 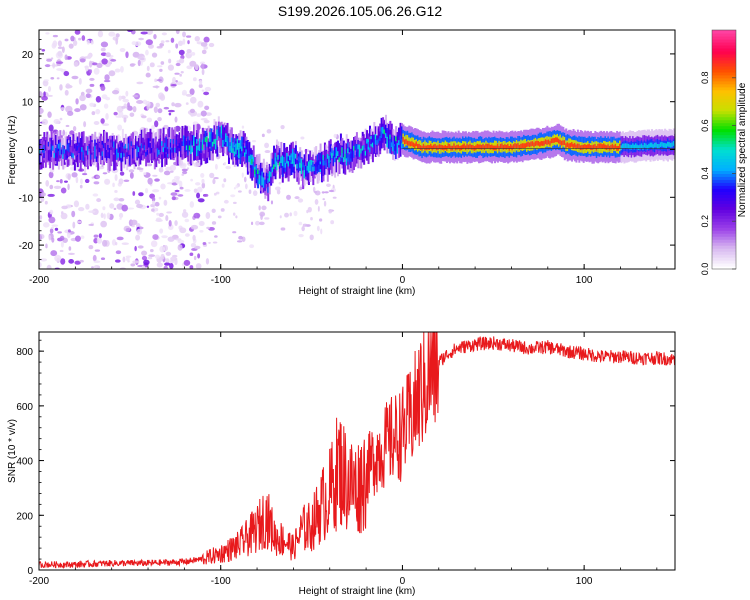 What do you see at coordinates (724, 149) in the screenshot?
I see `colorbar-frame` at bounding box center [724, 149].